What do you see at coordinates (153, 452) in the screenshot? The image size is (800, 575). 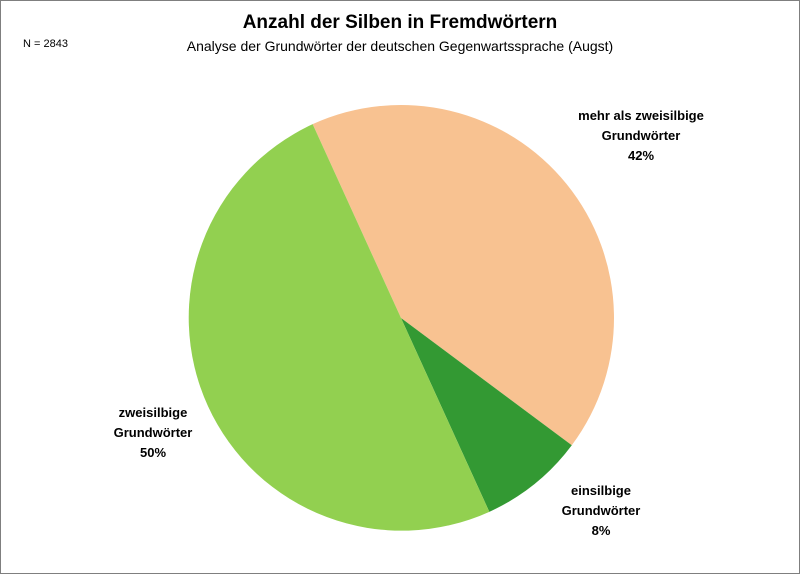 I see `slice-label-line: 50%` at bounding box center [153, 452].